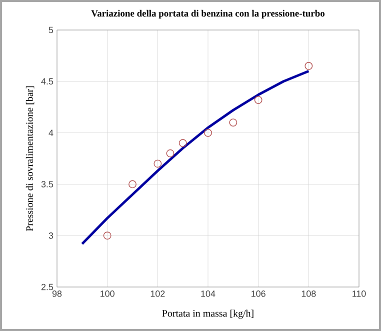 The height and width of the screenshot is (331, 381). Describe the element at coordinates (47, 287) in the screenshot. I see `y-tick-label: 2.5` at that location.